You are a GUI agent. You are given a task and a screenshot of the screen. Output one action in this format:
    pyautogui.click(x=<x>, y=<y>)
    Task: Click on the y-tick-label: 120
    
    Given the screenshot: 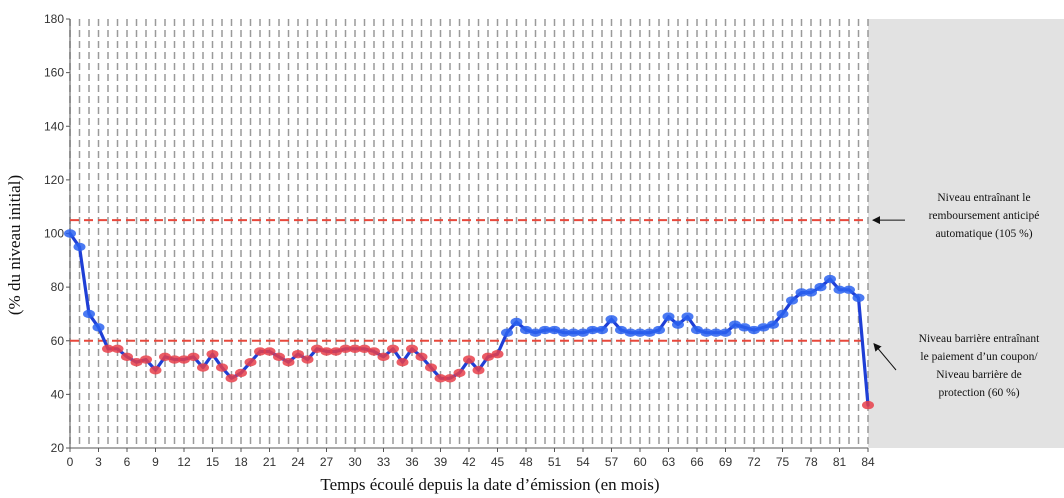 What is the action you would take?
    pyautogui.click(x=54, y=180)
    